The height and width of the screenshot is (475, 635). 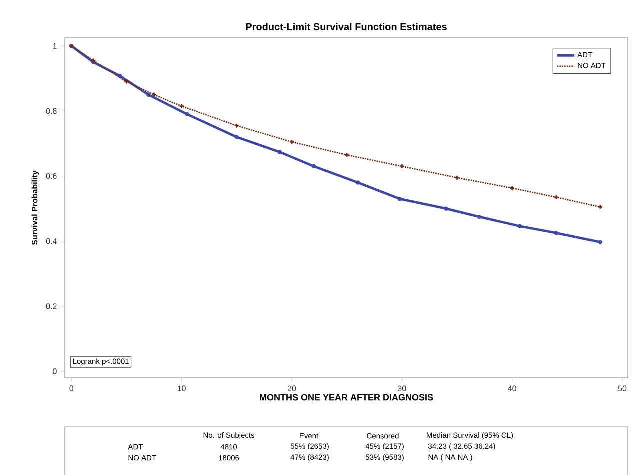 What do you see at coordinates (51, 176) in the screenshot?
I see `y-tick-label: 0.6` at bounding box center [51, 176].